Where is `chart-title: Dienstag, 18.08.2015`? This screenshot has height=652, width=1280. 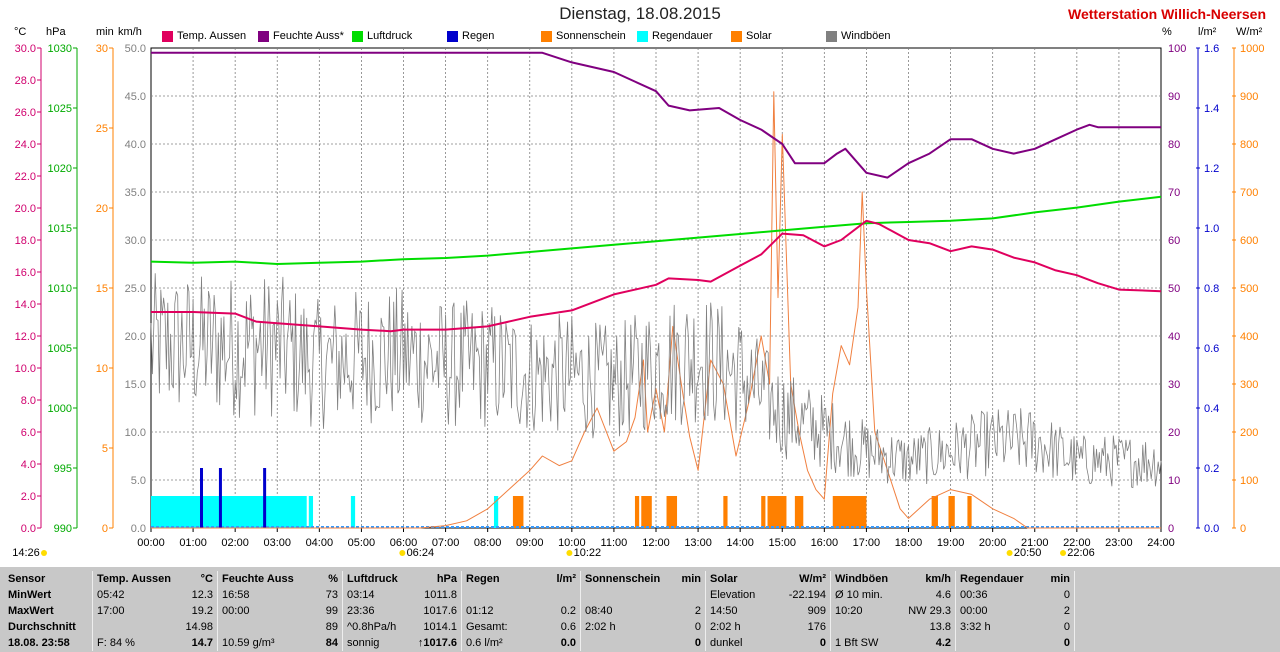 chart-title: Dienstag, 18.08.2015 is located at coordinates (640, 13).